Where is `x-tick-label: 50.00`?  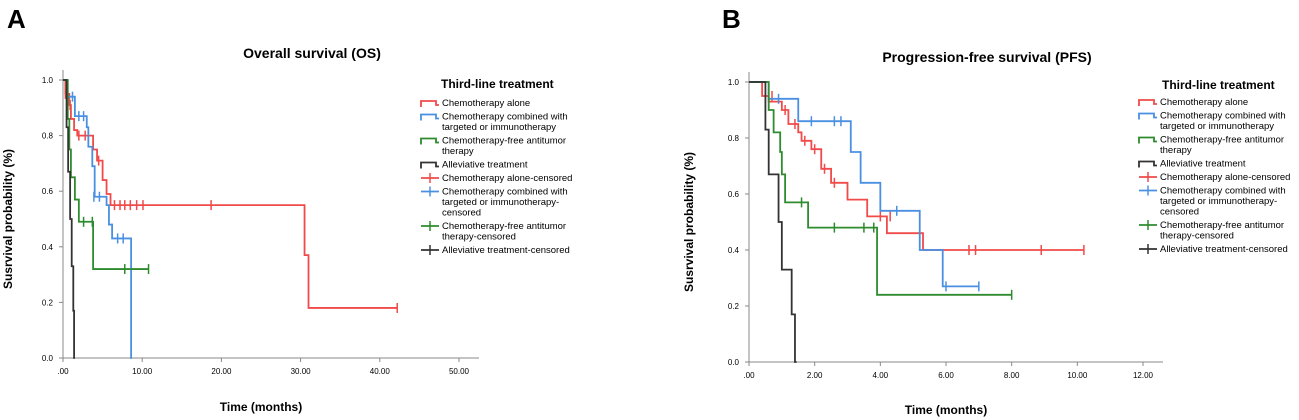 x-tick-label: 50.00 is located at coordinates (459, 371).